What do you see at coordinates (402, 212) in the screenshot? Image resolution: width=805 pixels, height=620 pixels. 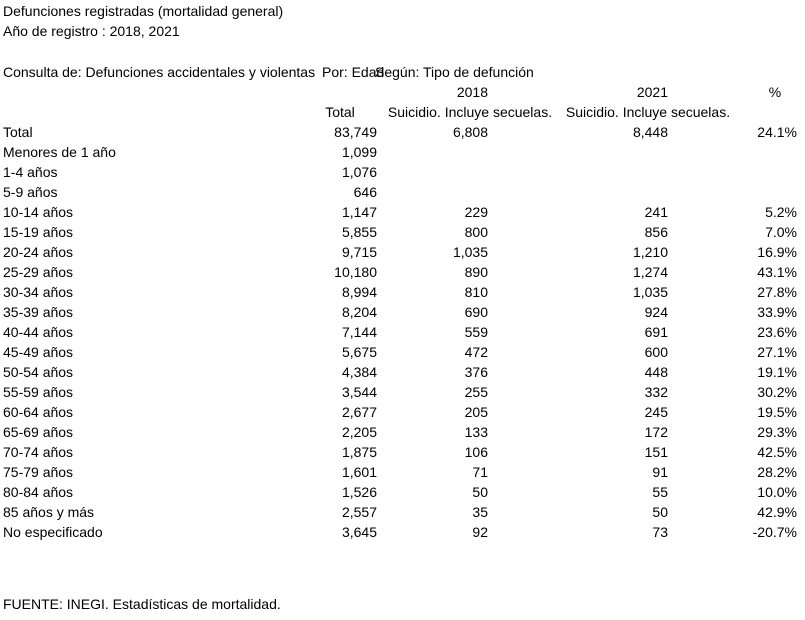 I see `table-row: 10-14 años 1,147 229 241 5.2%` at bounding box center [402, 212].